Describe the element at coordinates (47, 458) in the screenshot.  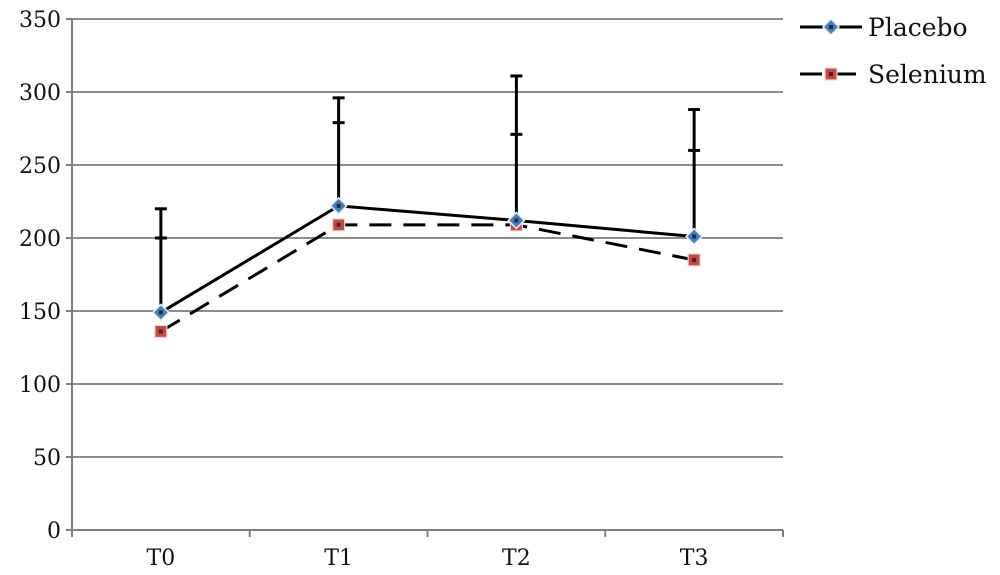
I see `y-tick-label: 50` at that location.